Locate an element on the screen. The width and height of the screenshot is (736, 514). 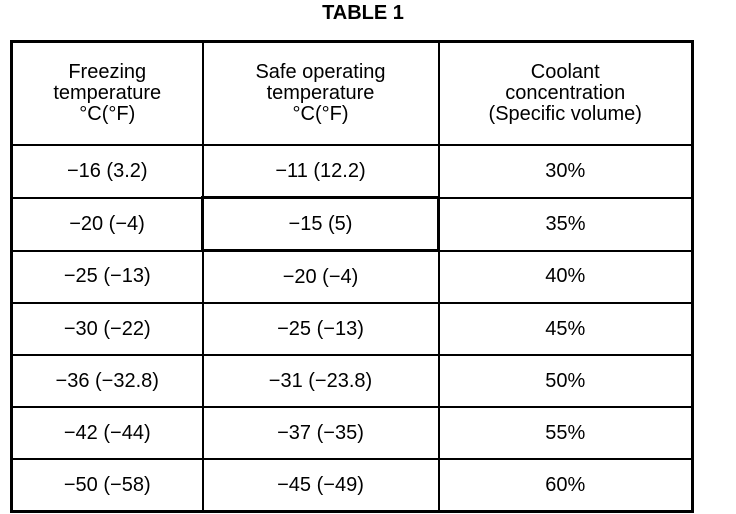
table-cell: −36 (−32.8) is located at coordinates (107, 381).